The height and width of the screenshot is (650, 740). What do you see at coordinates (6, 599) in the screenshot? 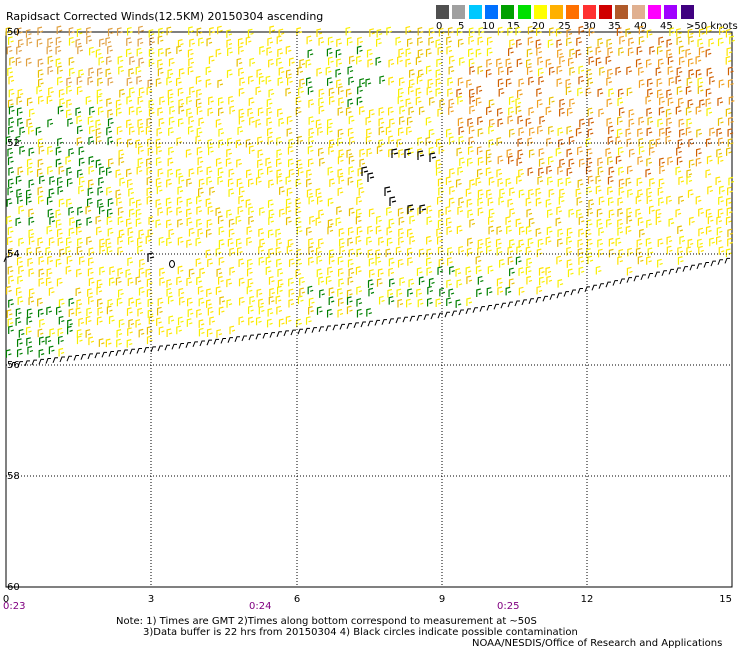
I see `x-tick-label: 0` at bounding box center [6, 599].